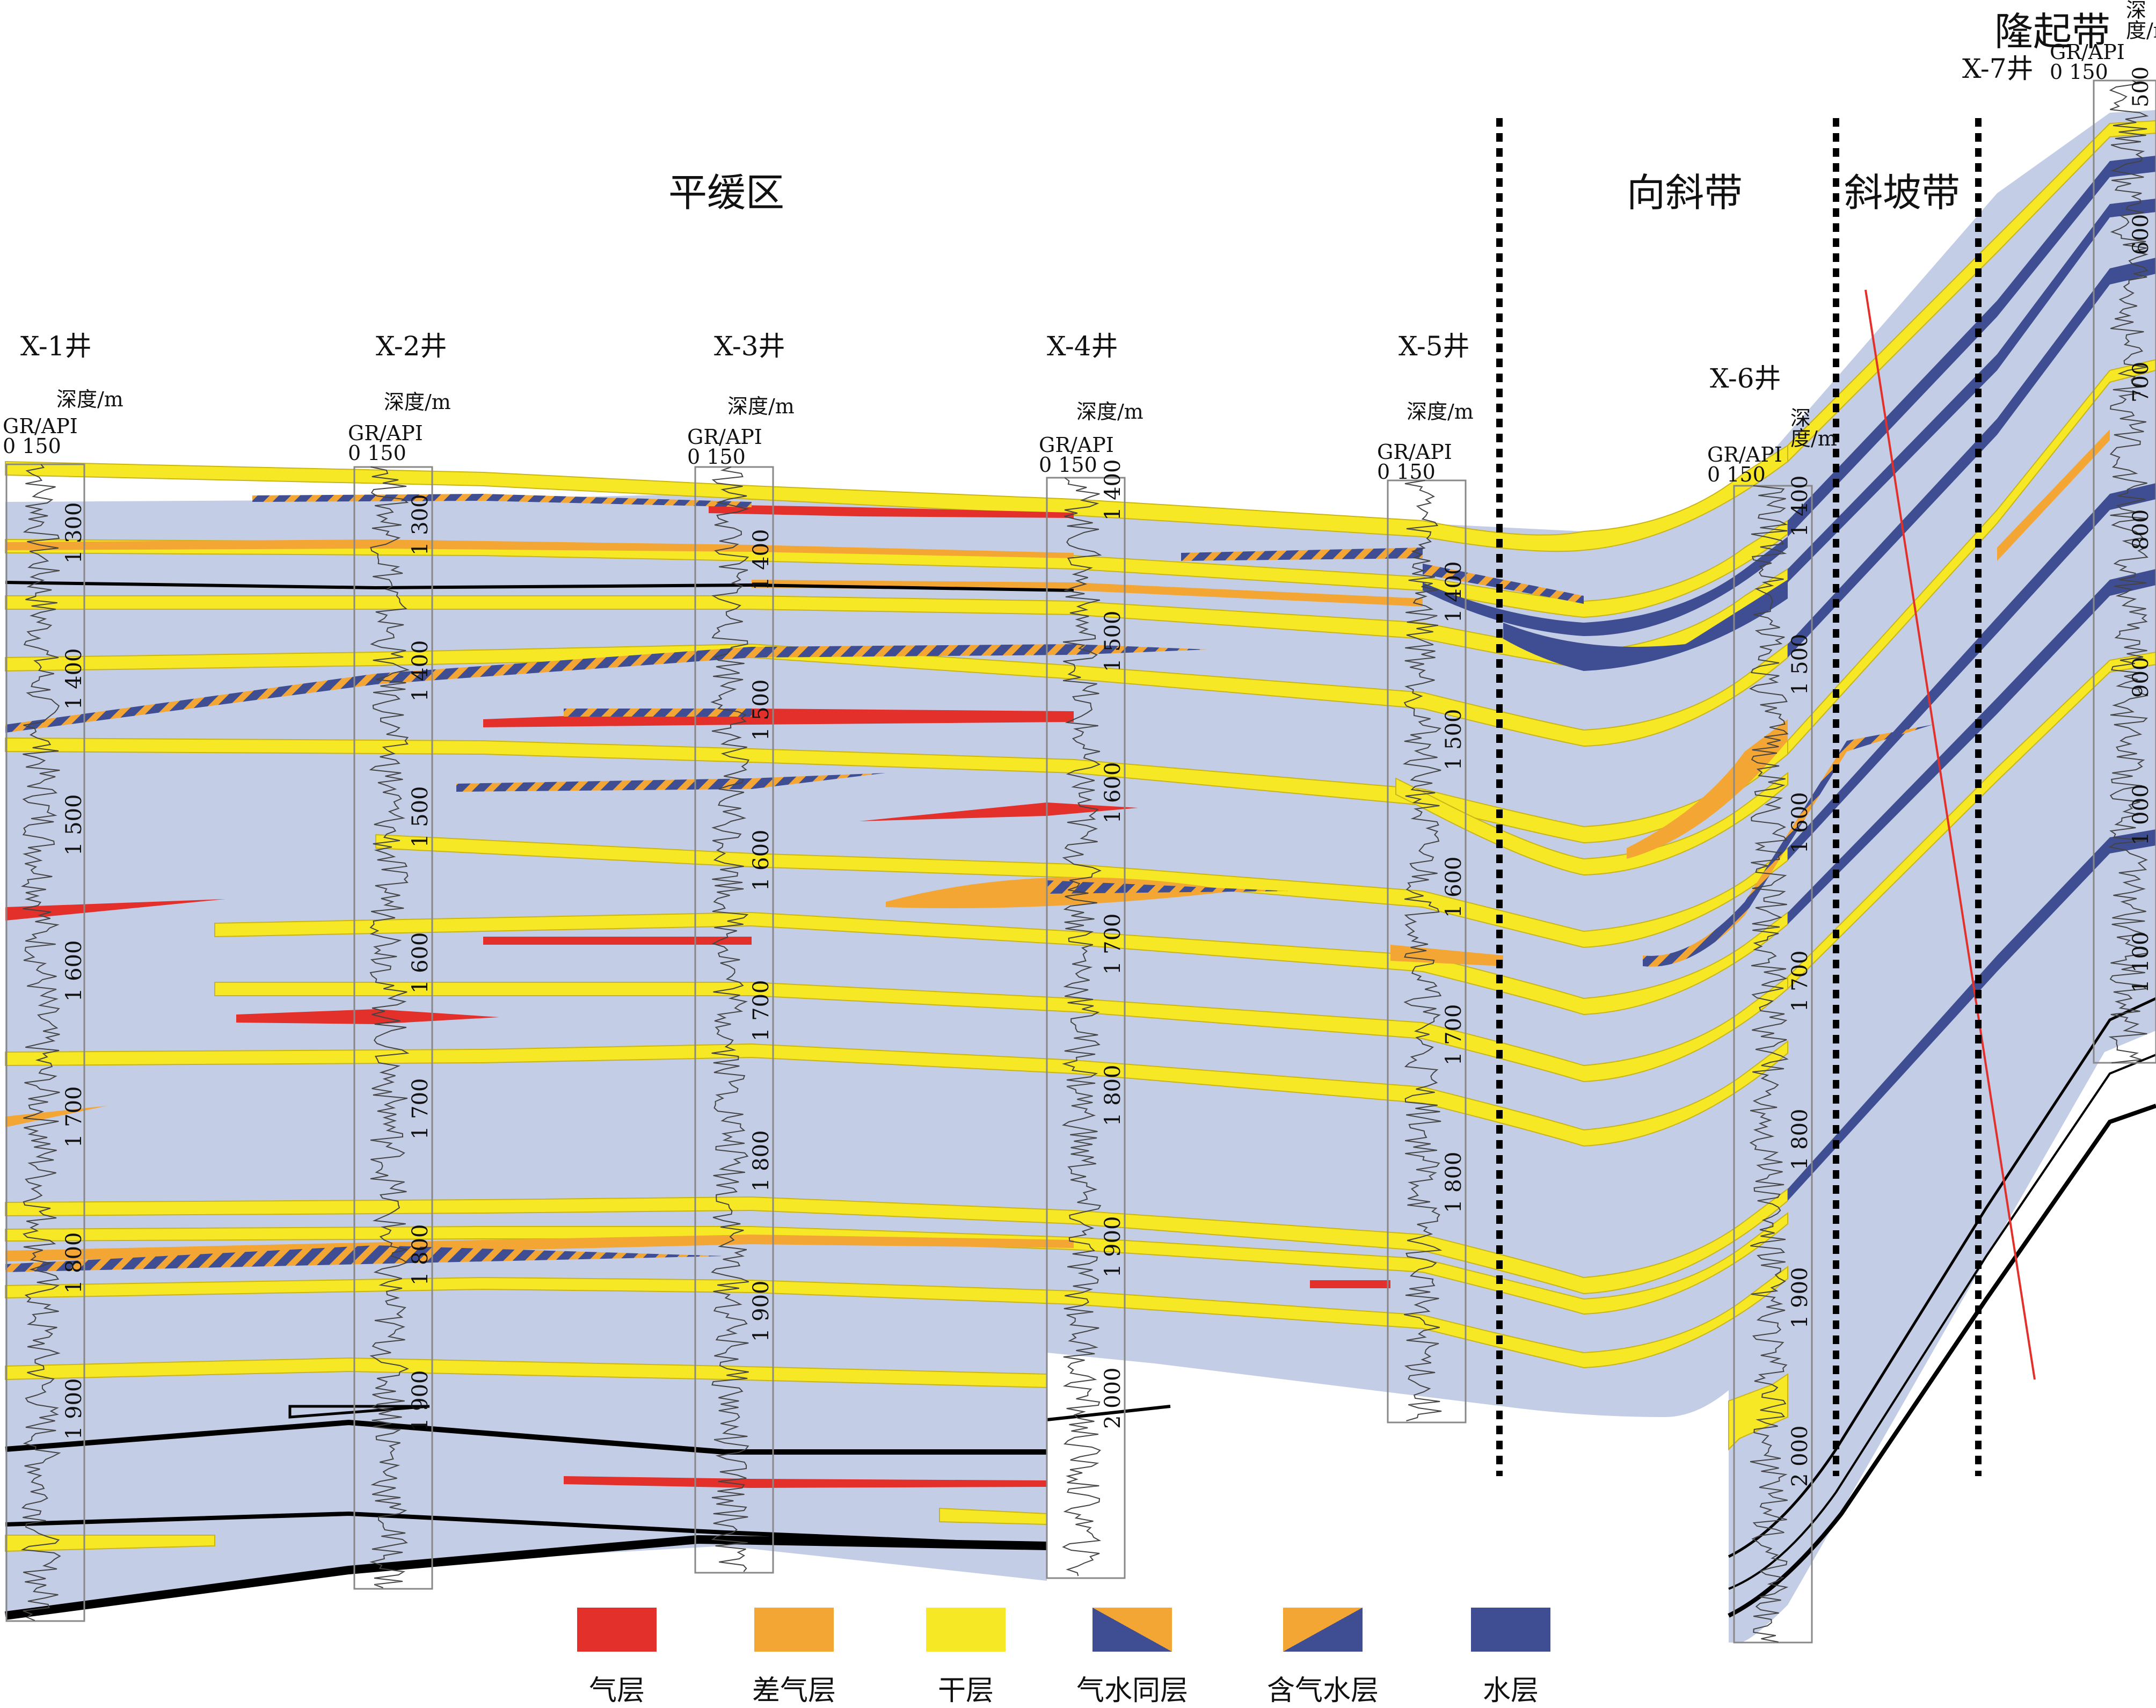 This screenshot has height=1708, width=2156. Describe the element at coordinates (32, 446) in the screenshot. I see `gr-scale-x1: 0 150` at that location.